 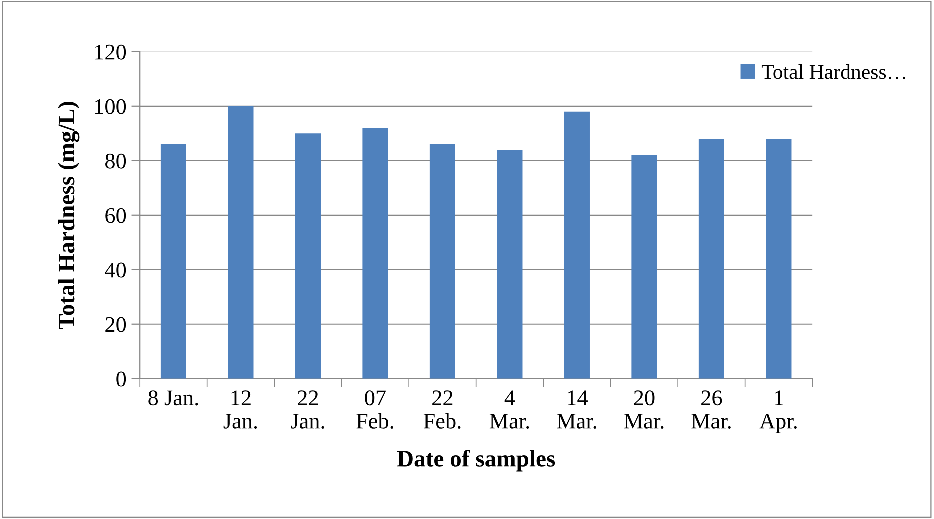 What do you see at coordinates (375, 409) in the screenshot?
I see `x-tick-label: 07 Feb.` at bounding box center [375, 409].